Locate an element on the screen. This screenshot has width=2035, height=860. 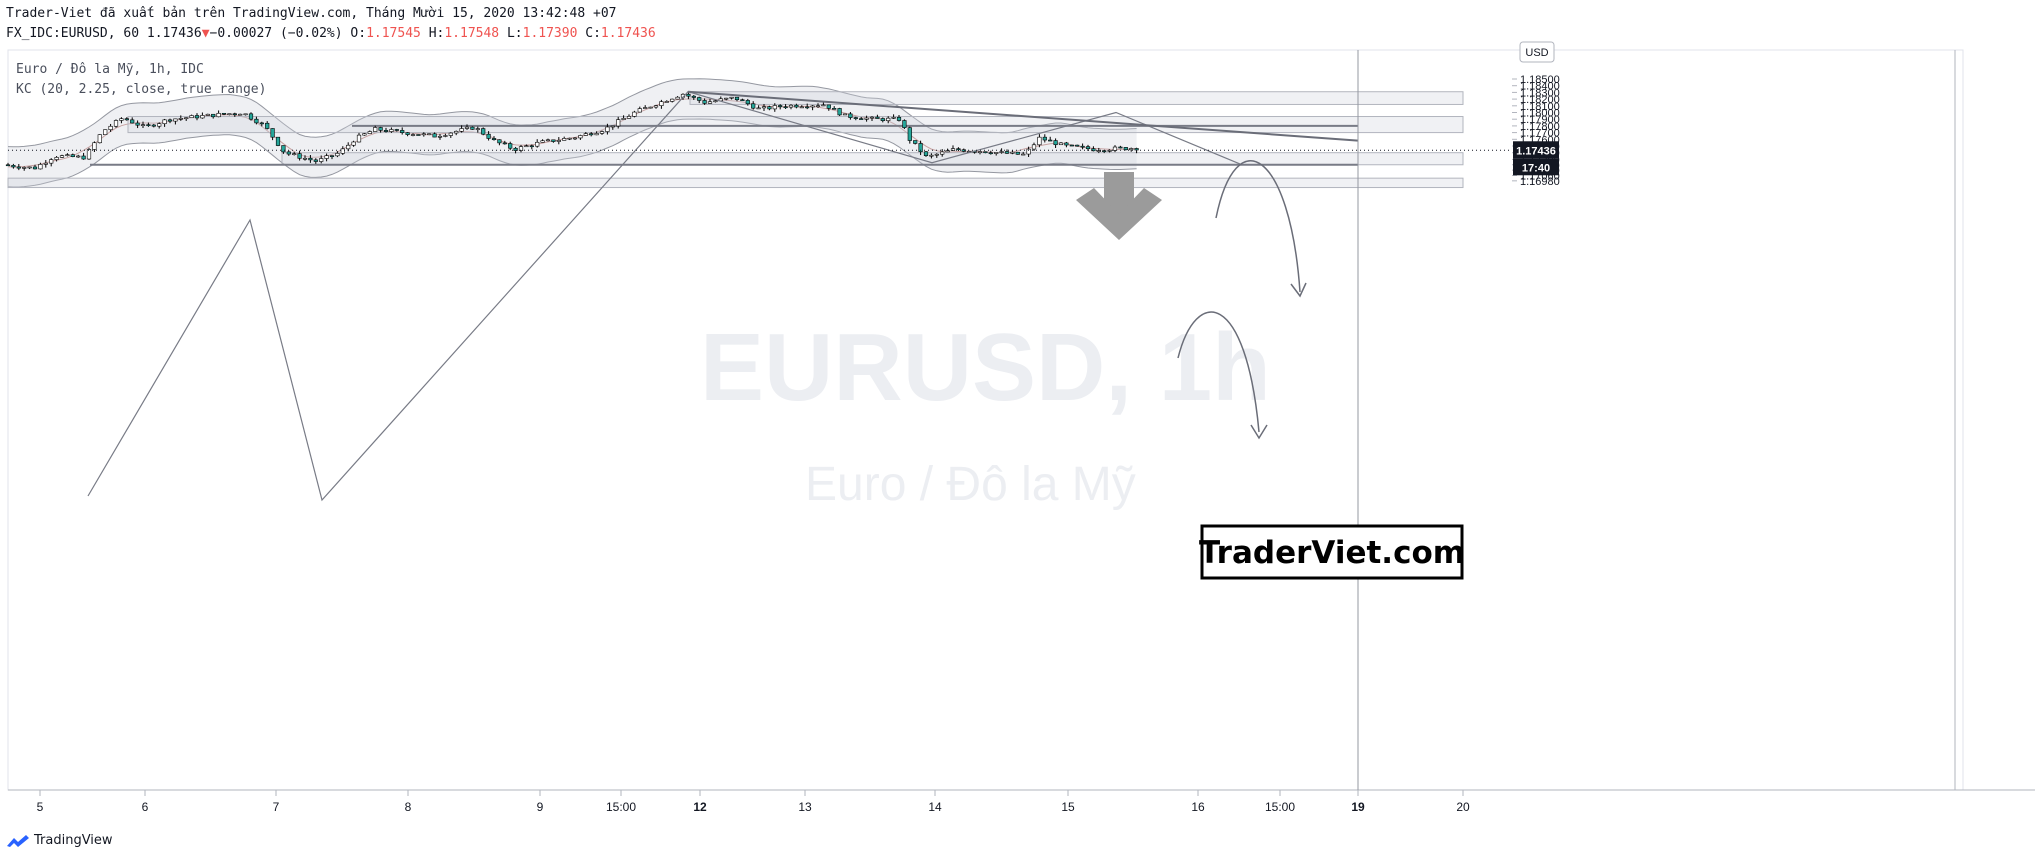
indicator-legend: KC (20, 2.25, close, true range) is located at coordinates (141, 89).